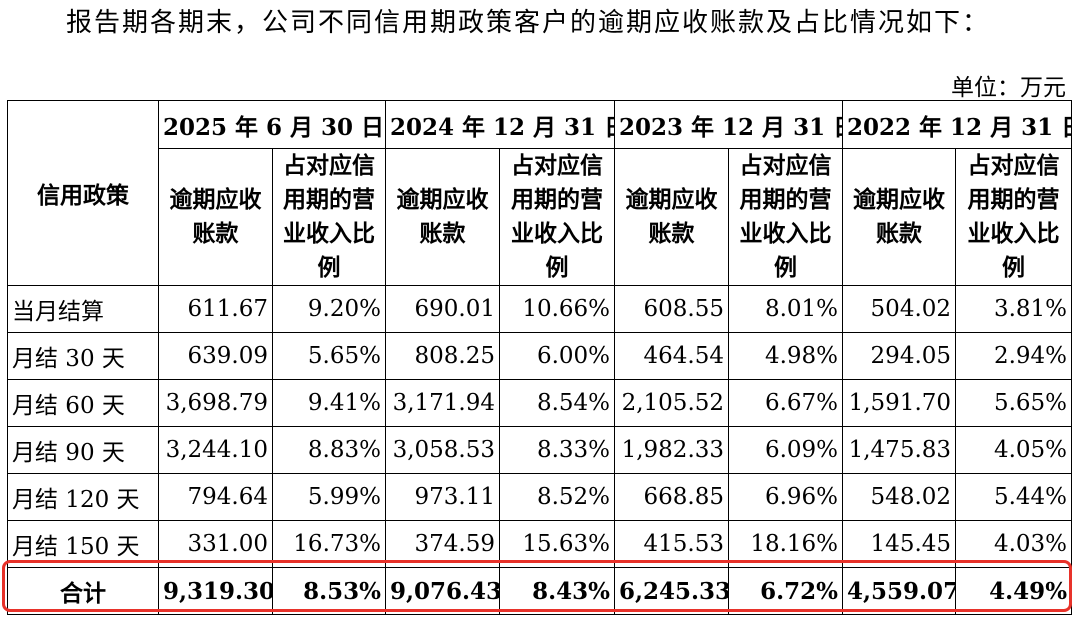 This screenshot has width=1080, height=617. Describe the element at coordinates (899, 497) in the screenshot. I see `overdue-amount-cell: 548.02` at that location.